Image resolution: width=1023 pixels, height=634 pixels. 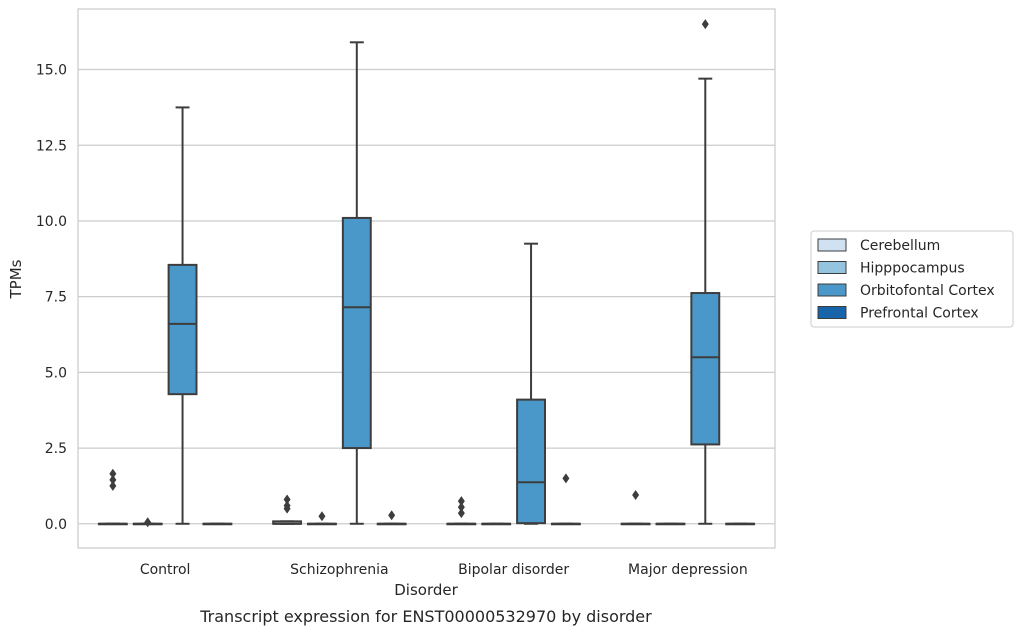 What do you see at coordinates (339, 570) in the screenshot?
I see `x-tick-label: Schizophrenia` at bounding box center [339, 570].